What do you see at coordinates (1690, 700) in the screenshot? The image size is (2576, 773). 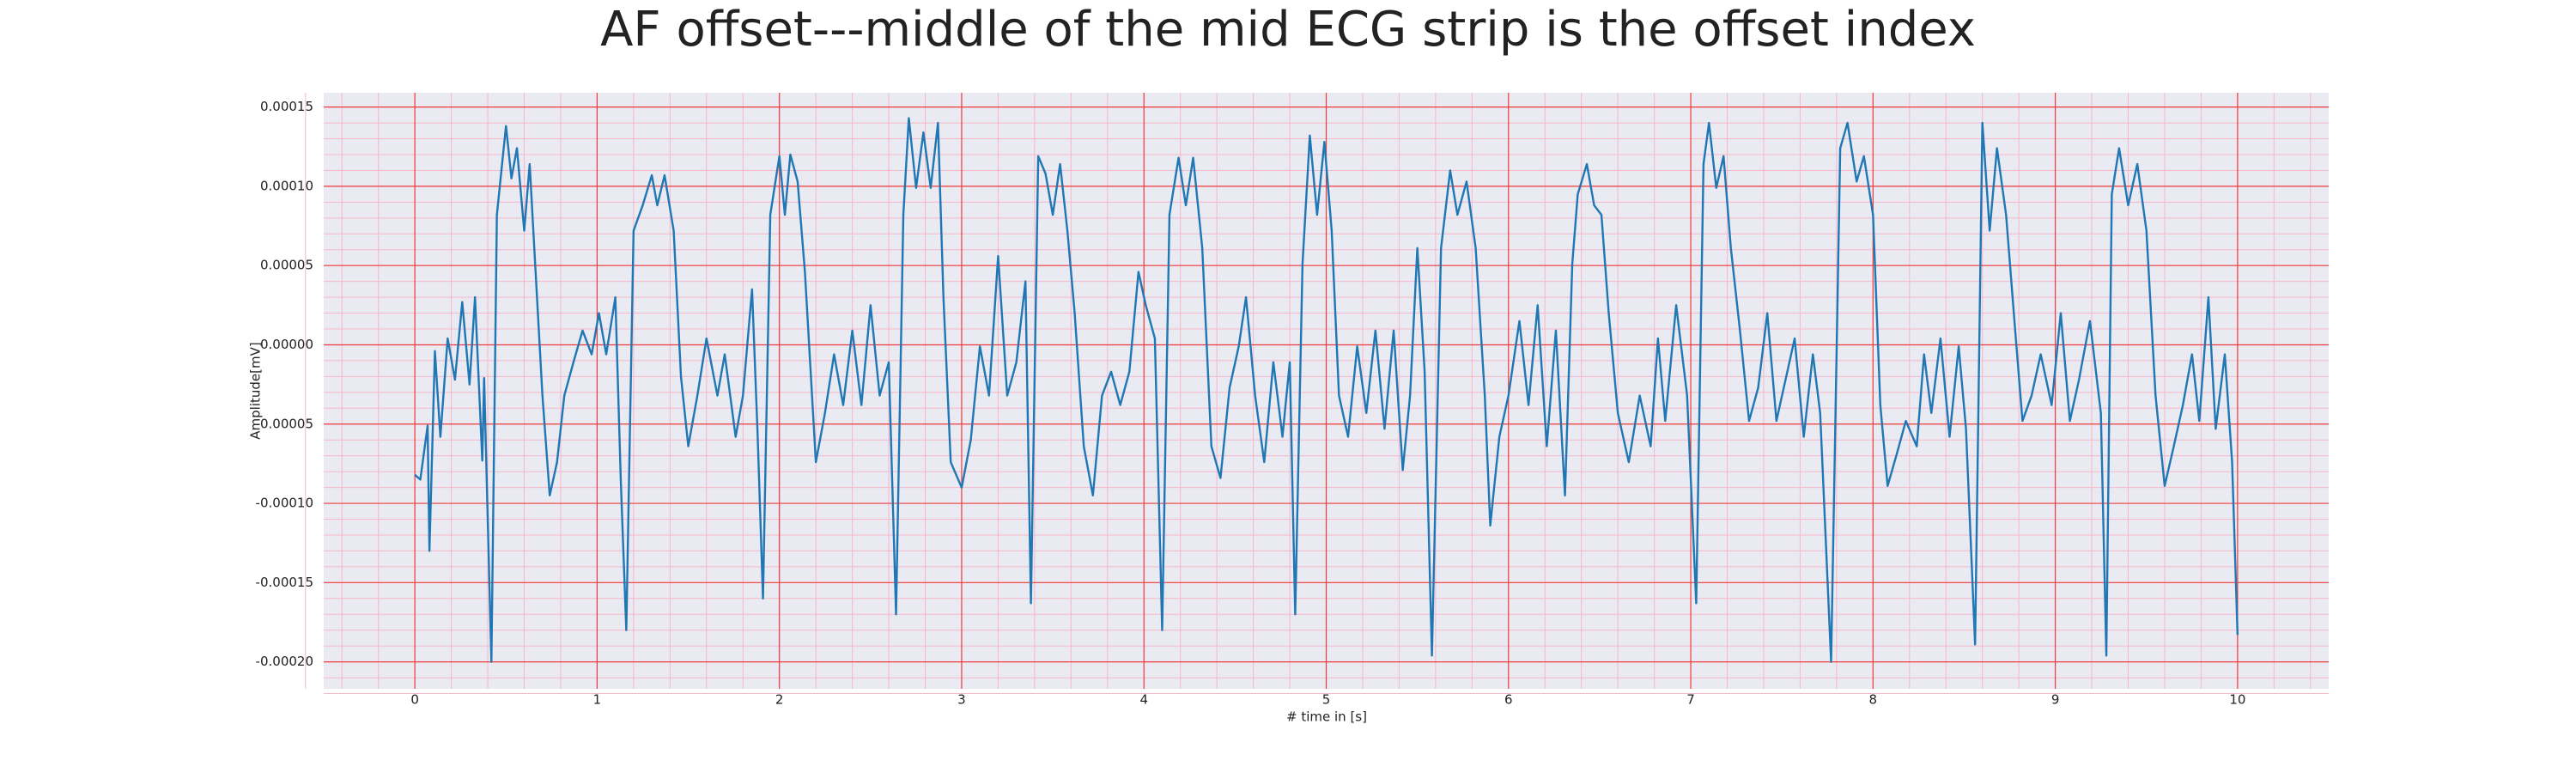 I see `x-tick-label: 7` at bounding box center [1690, 700].